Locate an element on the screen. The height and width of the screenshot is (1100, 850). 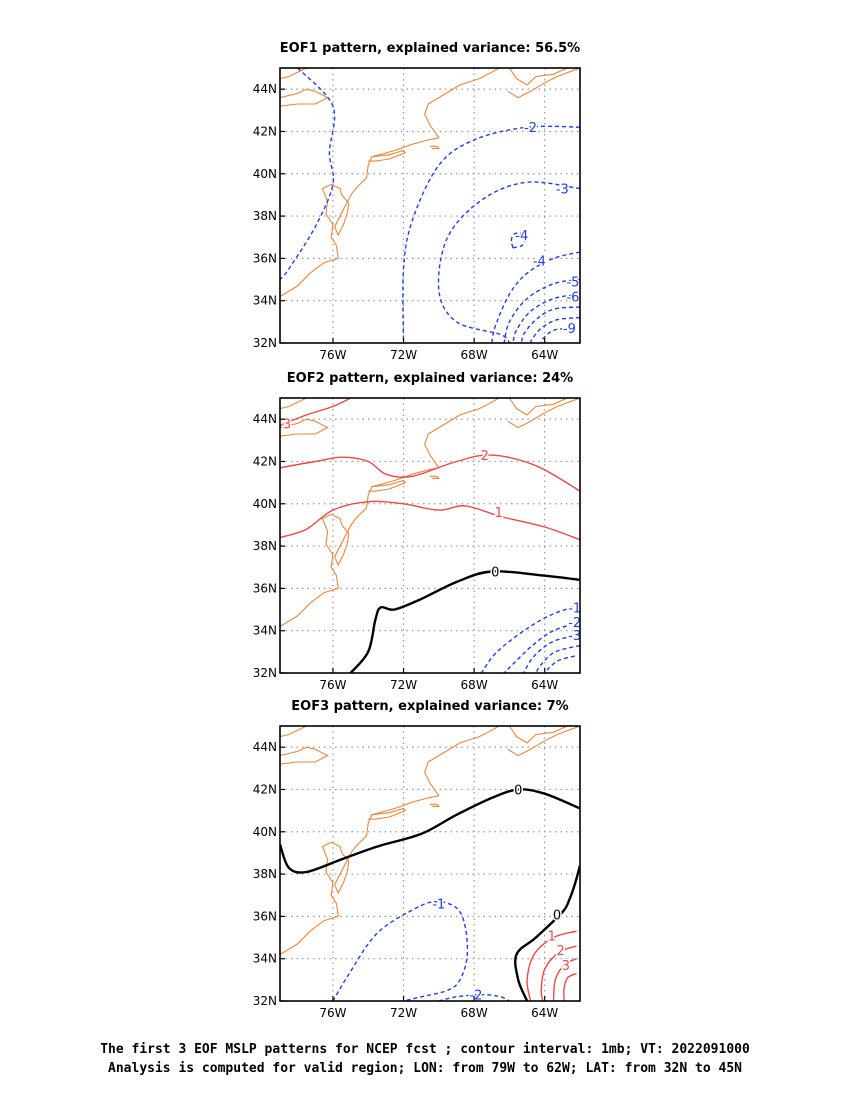
panel-plot-area: 3 2 1 0 -1-2-3 is located at coordinates (430, 535).